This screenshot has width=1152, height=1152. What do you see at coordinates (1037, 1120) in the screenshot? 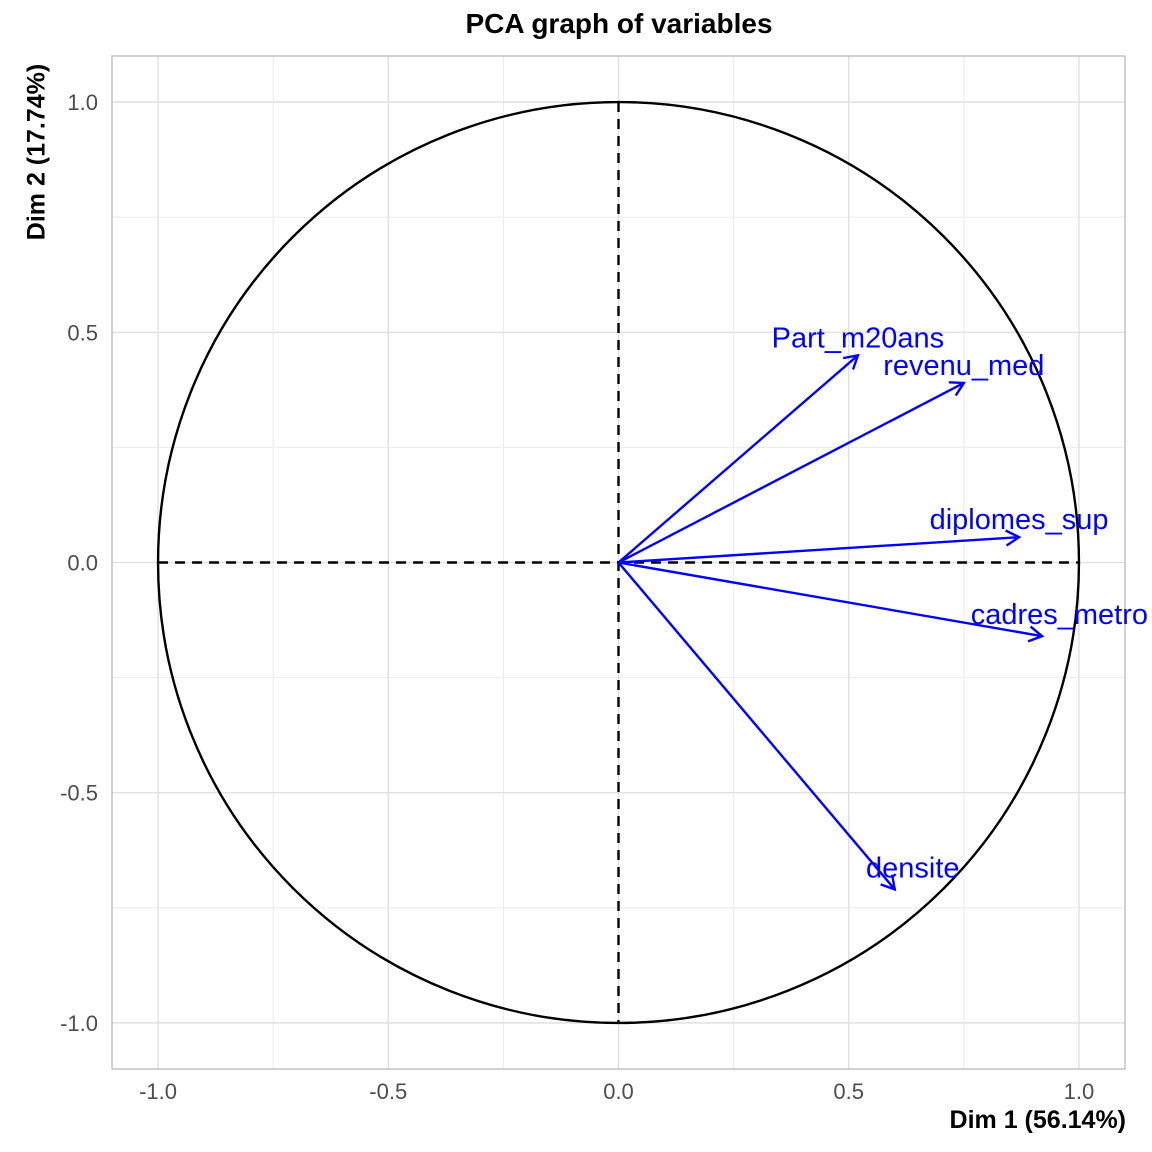
I see `x-axis-title: Dim 1 (56.14%)` at bounding box center [1037, 1120].